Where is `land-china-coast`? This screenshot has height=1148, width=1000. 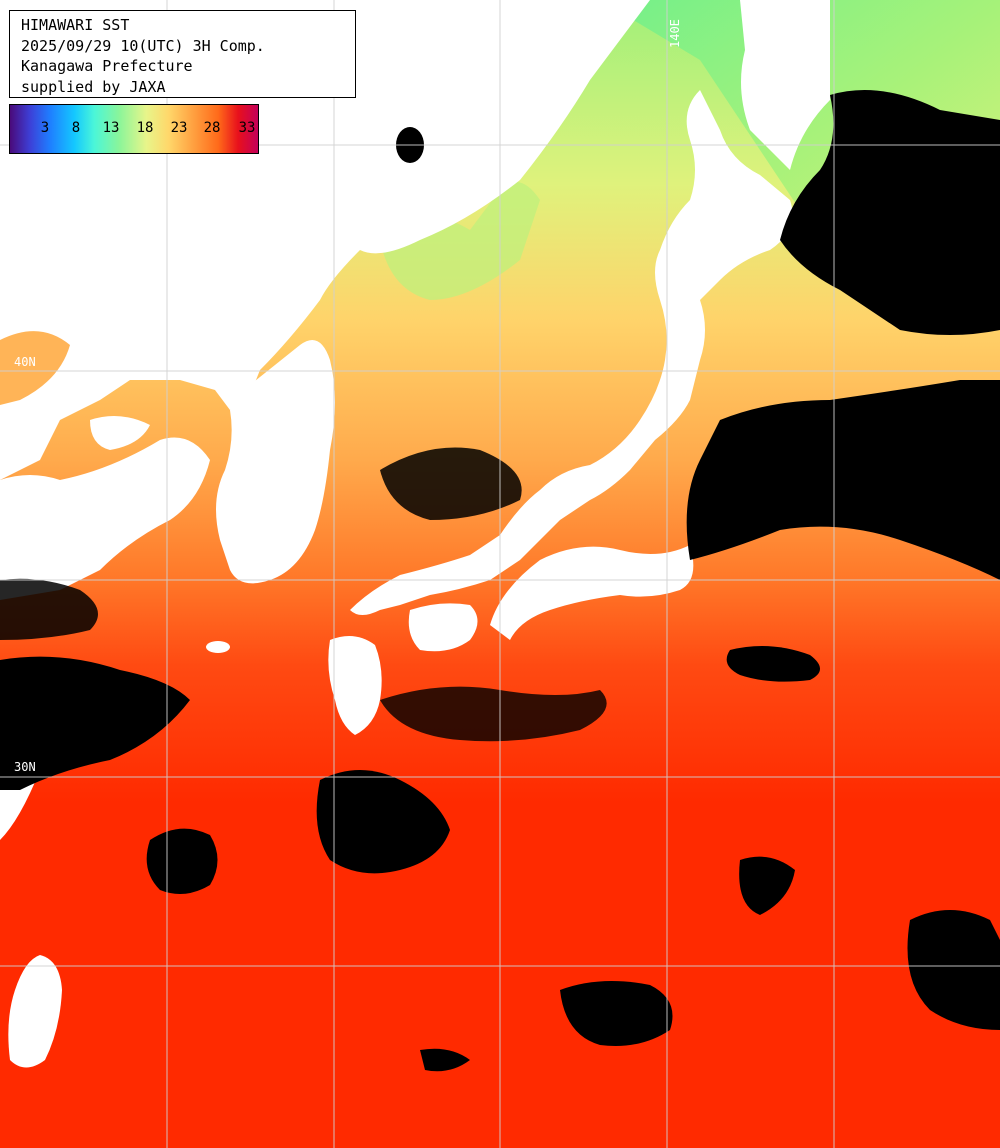
land-china-coast is located at coordinates (105, 518).